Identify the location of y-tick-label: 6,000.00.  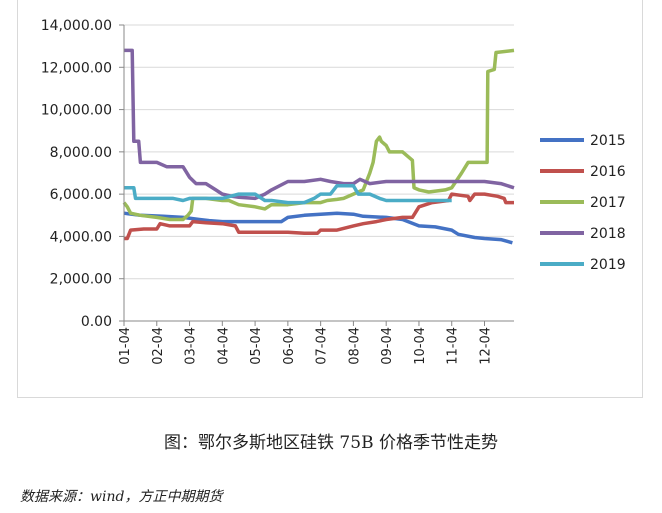
(81, 195).